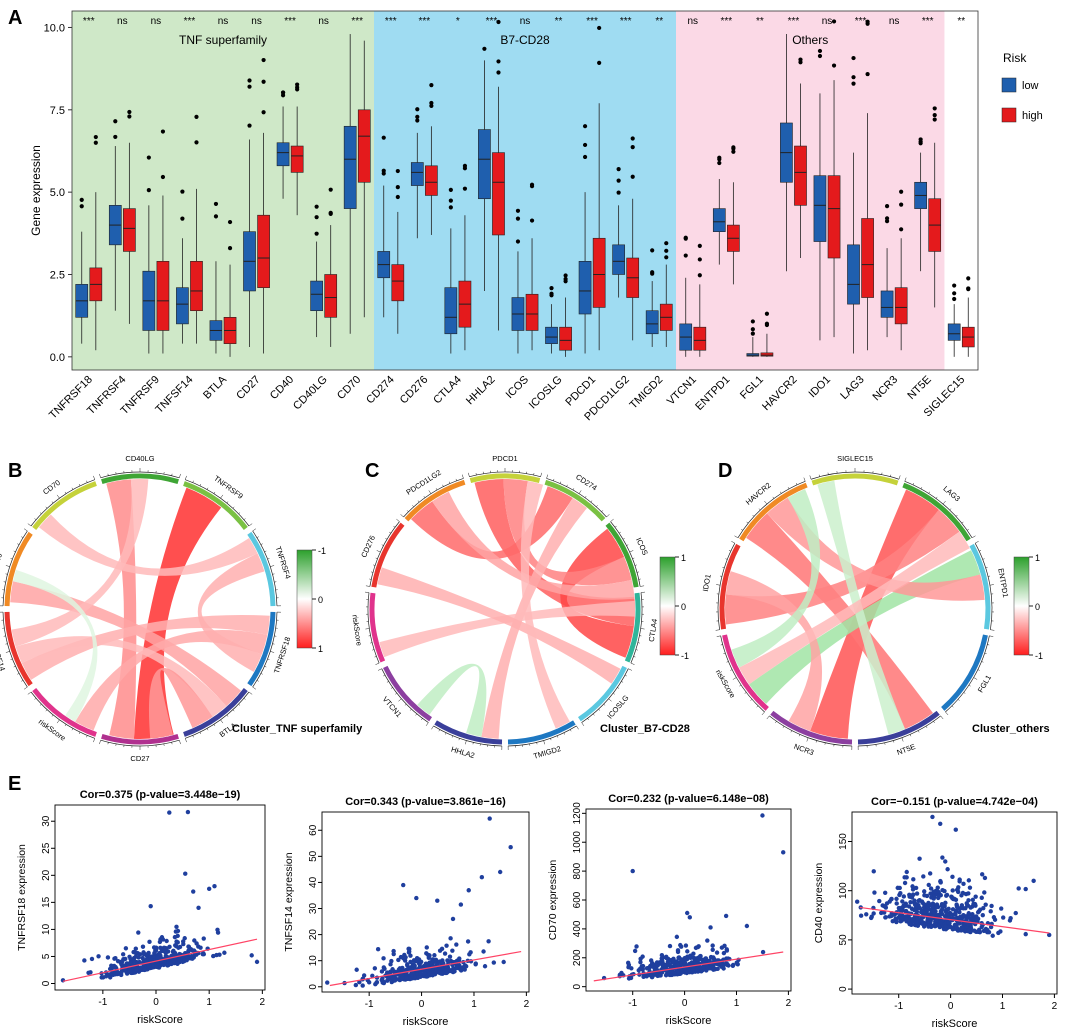 Image resolution: width=1065 pixels, height=1030 pixels. I want to click on x-axis-label: riskScore, so click(160, 1020).